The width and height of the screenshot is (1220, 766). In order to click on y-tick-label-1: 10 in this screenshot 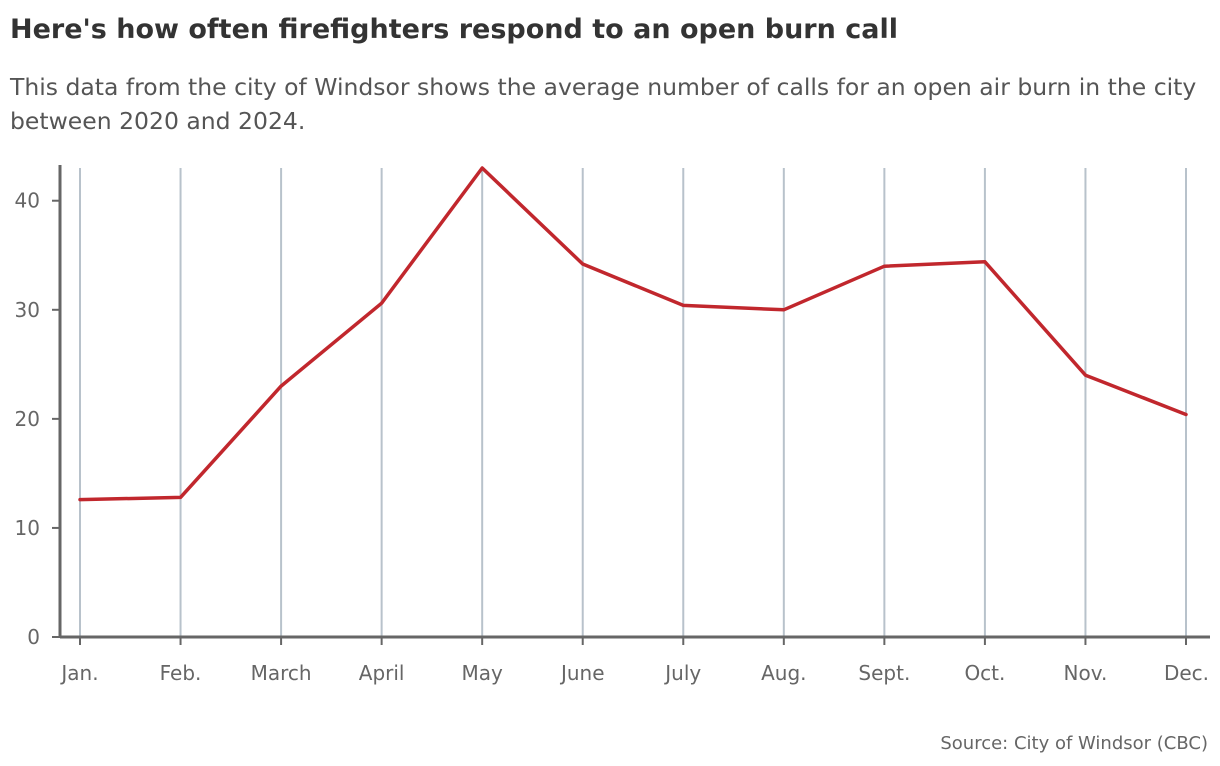, I will do `click(27, 528)`.